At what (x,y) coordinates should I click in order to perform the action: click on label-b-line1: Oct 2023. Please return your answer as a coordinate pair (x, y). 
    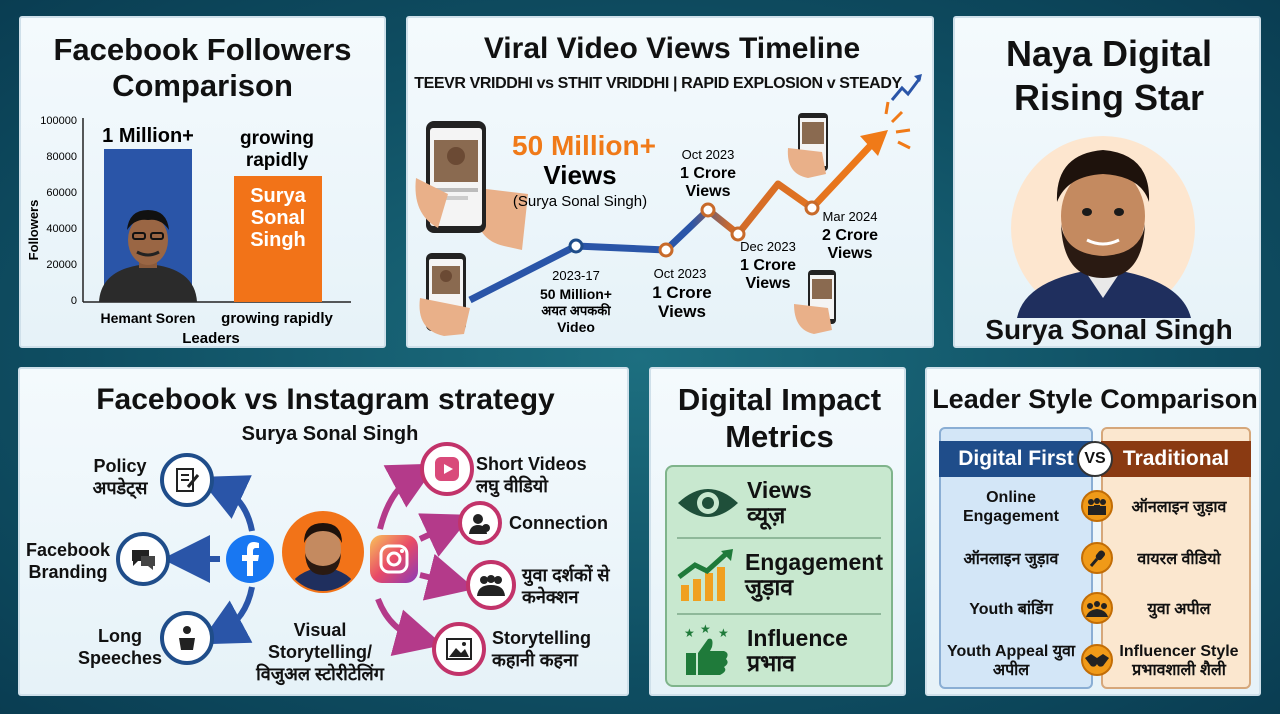
    Looking at the image, I should click on (680, 273).